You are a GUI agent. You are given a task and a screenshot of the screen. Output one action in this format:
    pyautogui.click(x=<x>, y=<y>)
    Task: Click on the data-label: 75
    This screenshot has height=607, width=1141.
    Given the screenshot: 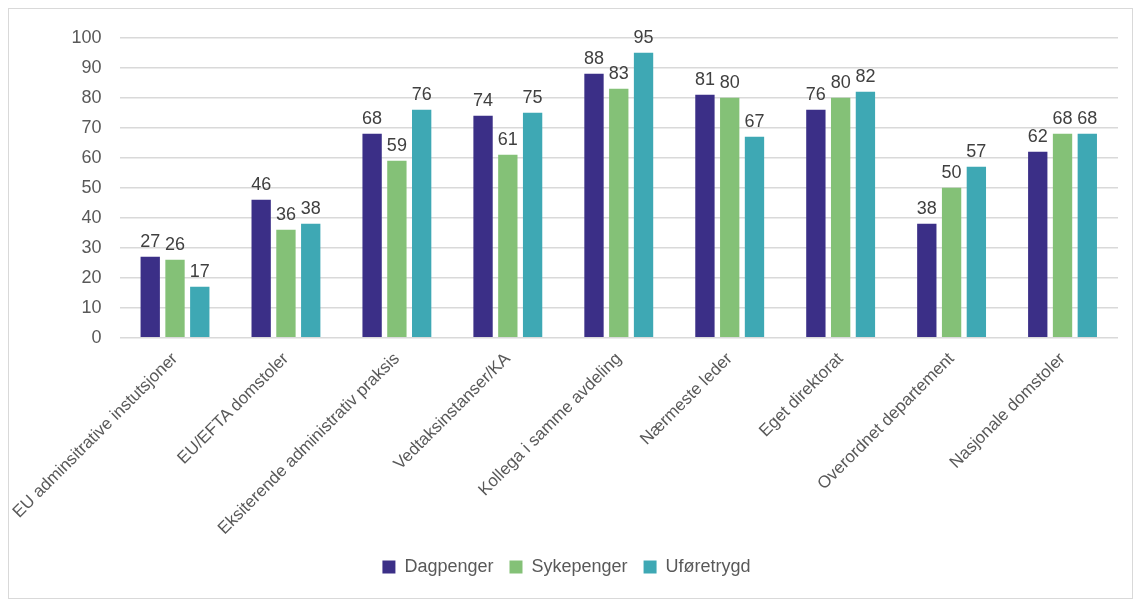 What is the action you would take?
    pyautogui.click(x=532, y=96)
    